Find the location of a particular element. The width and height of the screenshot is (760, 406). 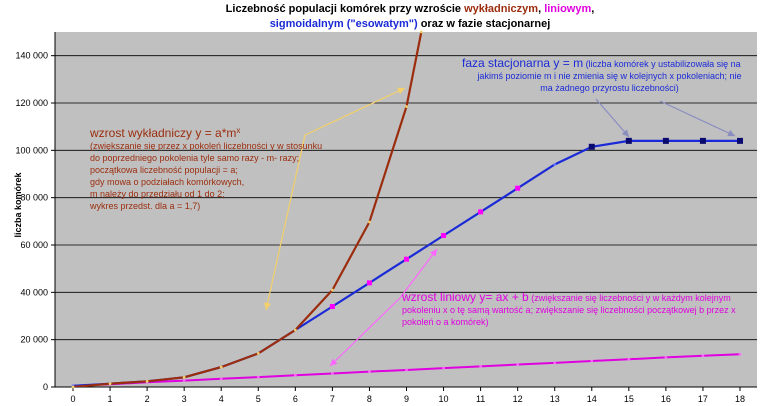

exp-arrow-up is located at coordinates (355, 111).